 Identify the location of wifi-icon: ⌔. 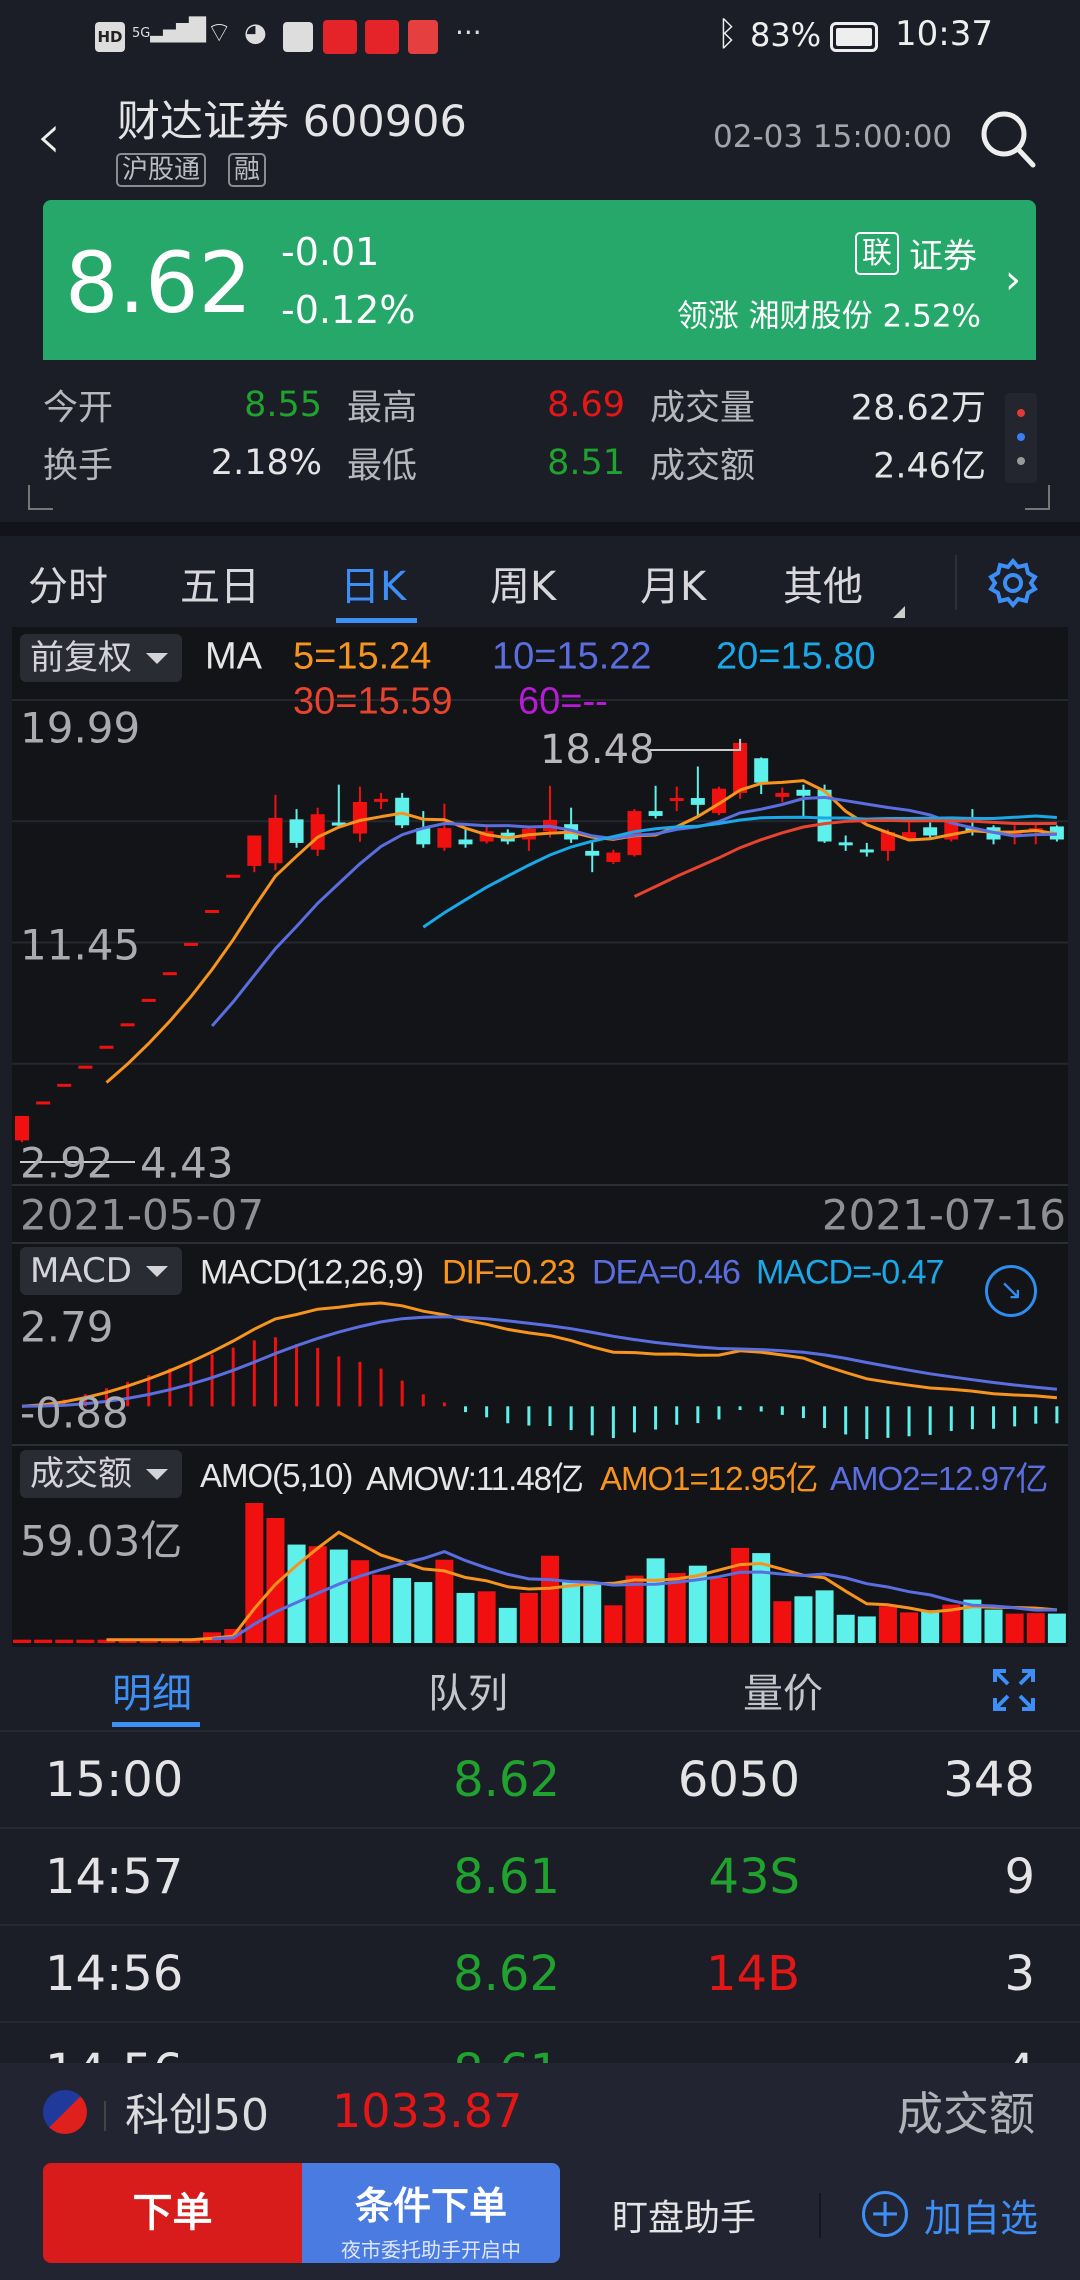
(219, 32).